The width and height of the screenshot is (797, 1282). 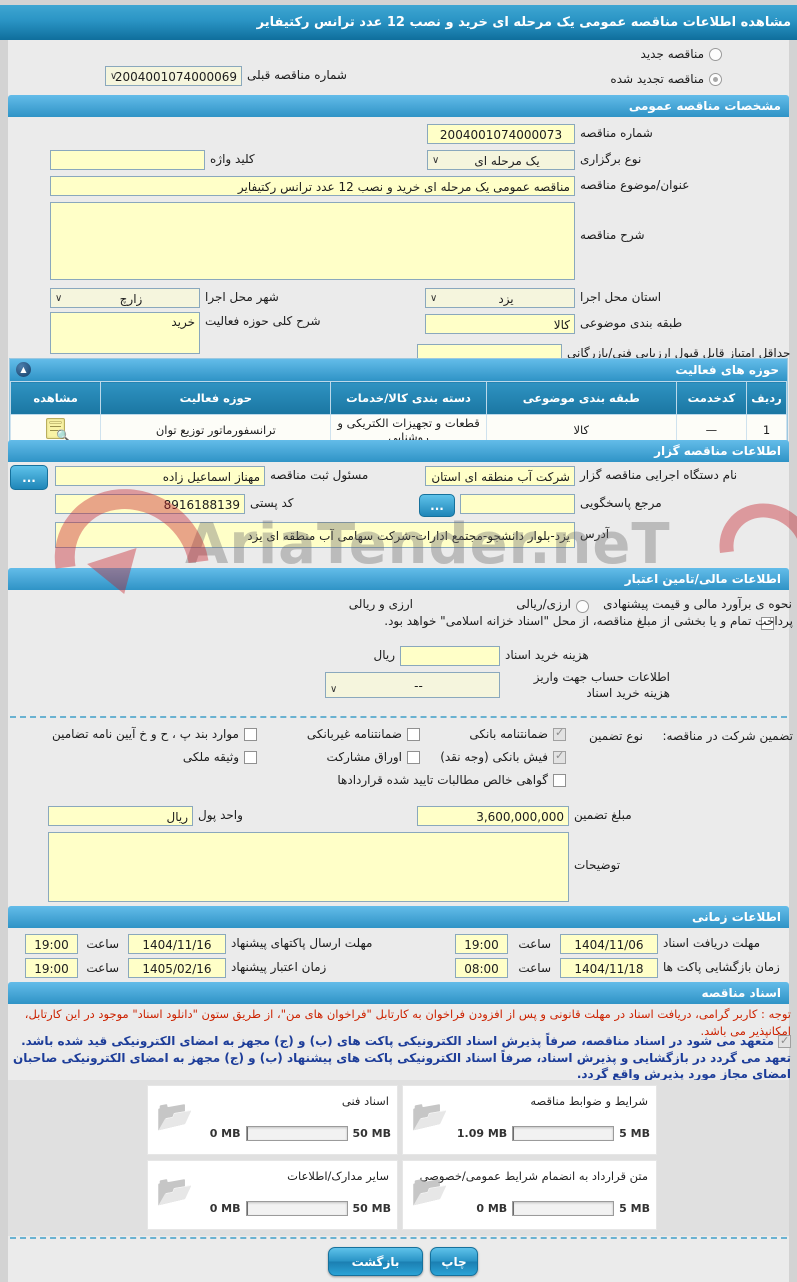 What do you see at coordinates (501, 160) in the screenshot?
I see `tender-type-select: ∨ یک مرحله ای` at bounding box center [501, 160].